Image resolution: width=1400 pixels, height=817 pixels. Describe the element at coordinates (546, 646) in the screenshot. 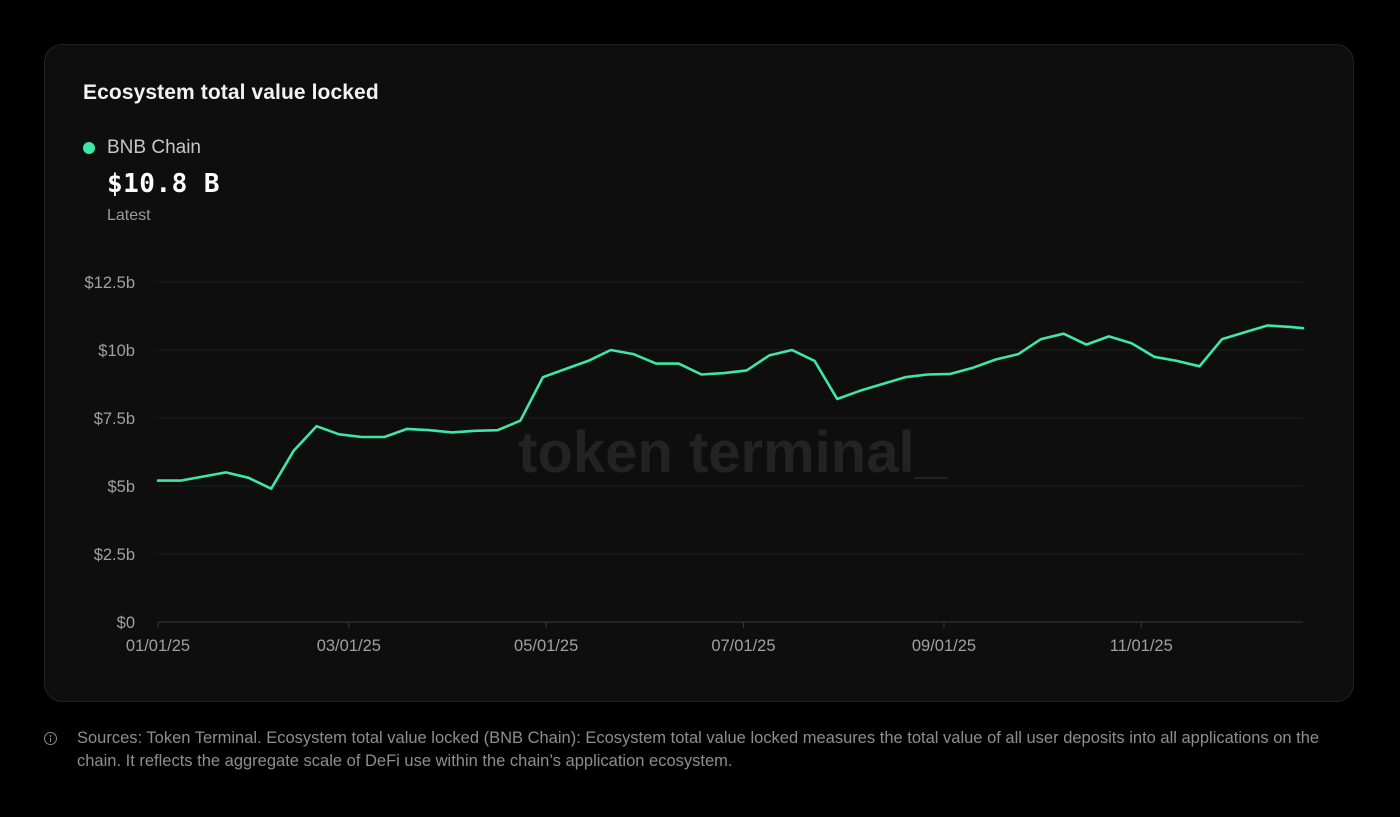

I see `x-tick-label: 05/01/25` at that location.